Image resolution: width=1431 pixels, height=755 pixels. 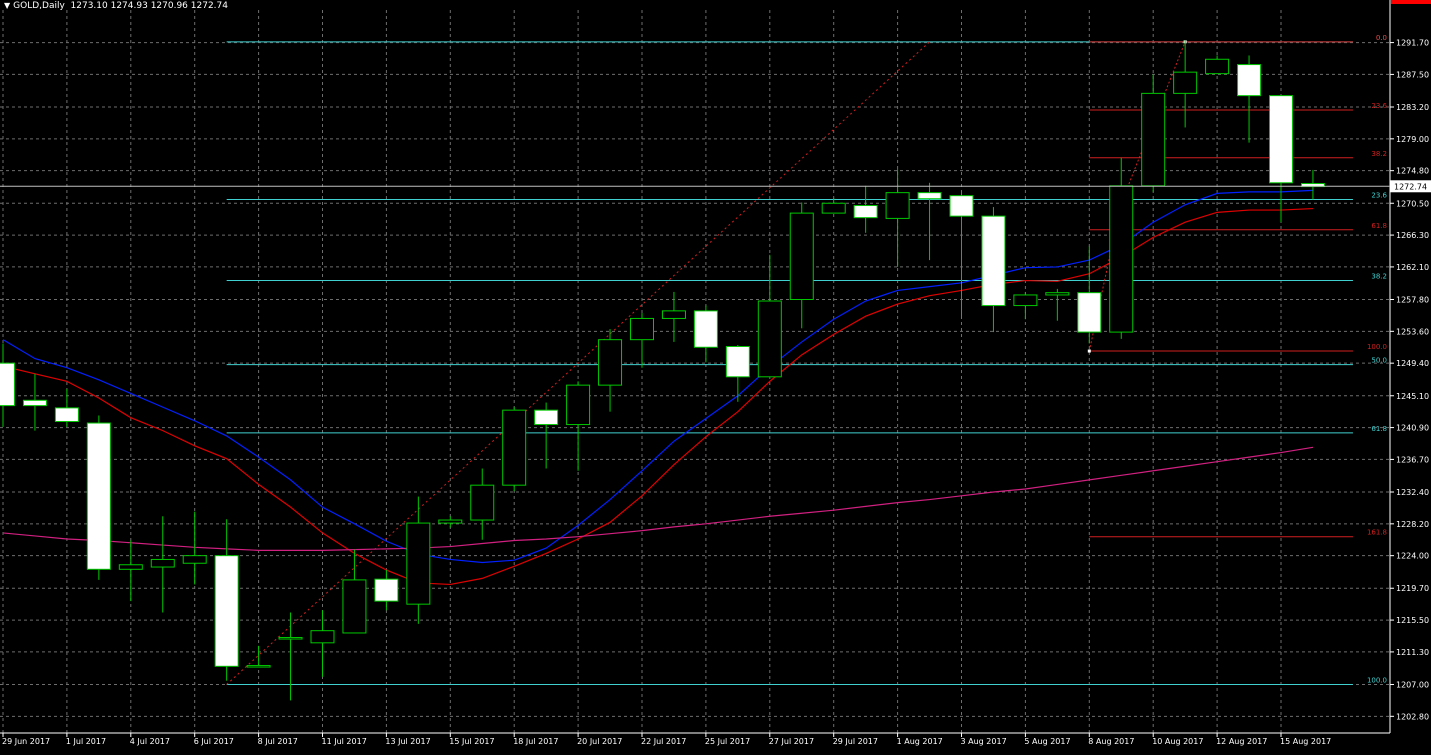 I want to click on trendline-anchor, so click(x=1089, y=351).